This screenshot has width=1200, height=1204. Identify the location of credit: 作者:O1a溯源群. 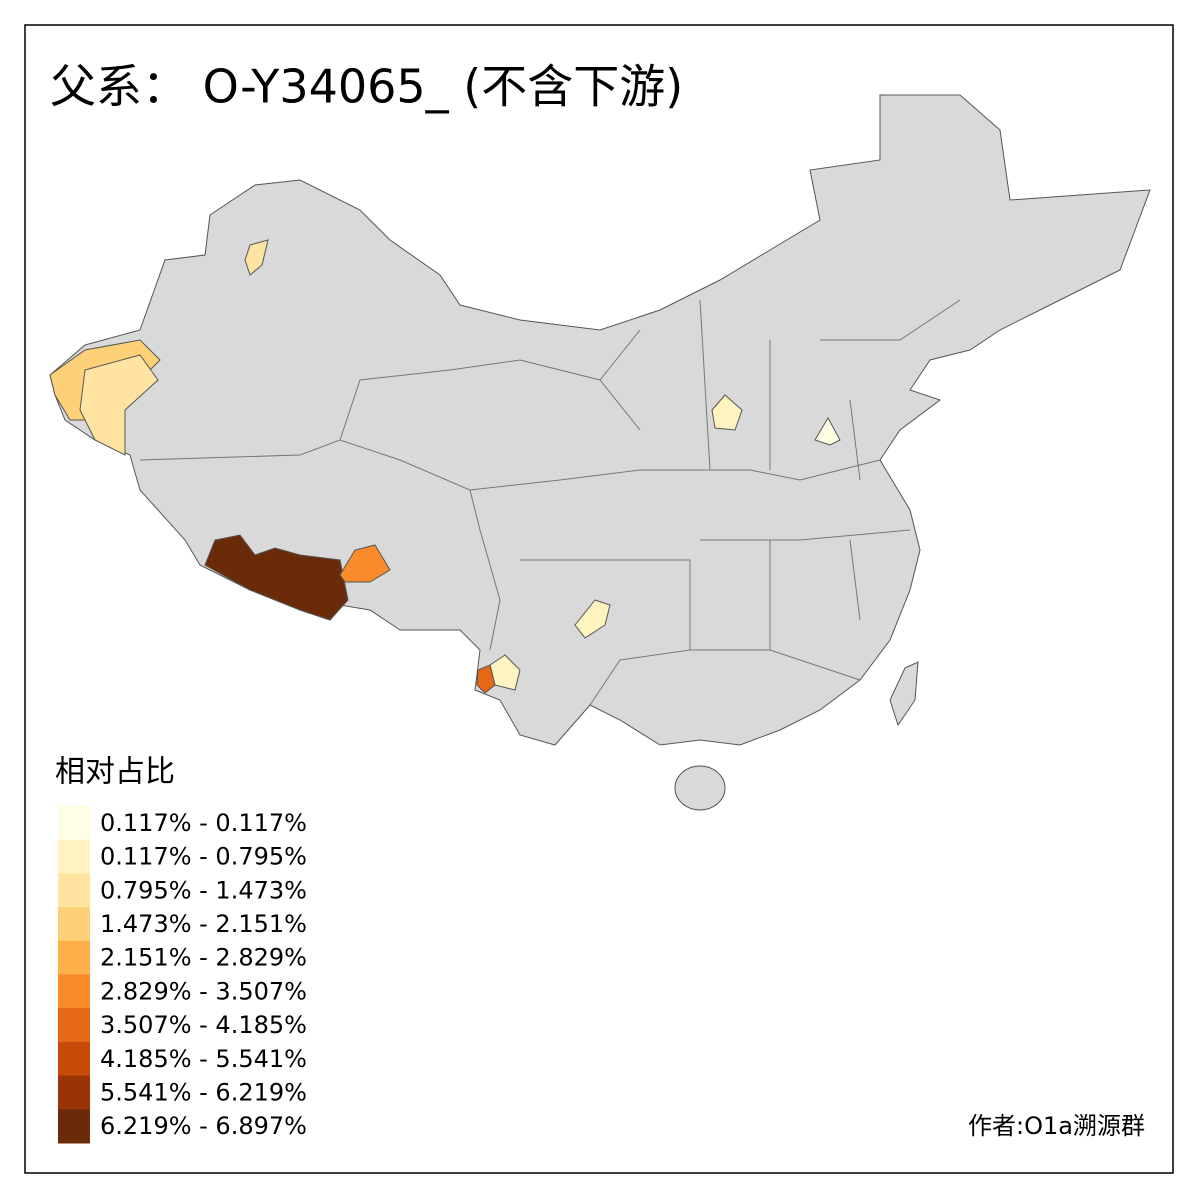
(1056, 1126).